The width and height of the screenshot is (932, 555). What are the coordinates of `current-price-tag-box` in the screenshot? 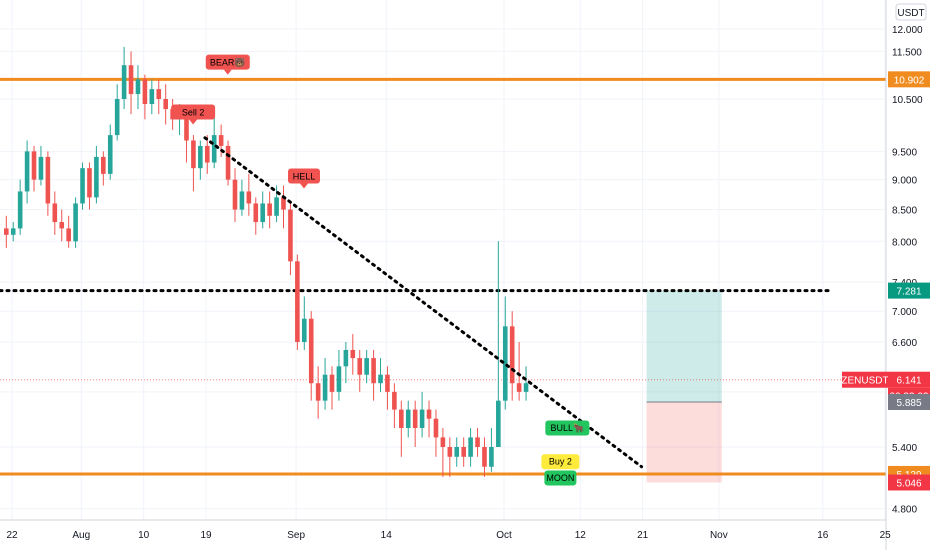 It's located at (909, 379).